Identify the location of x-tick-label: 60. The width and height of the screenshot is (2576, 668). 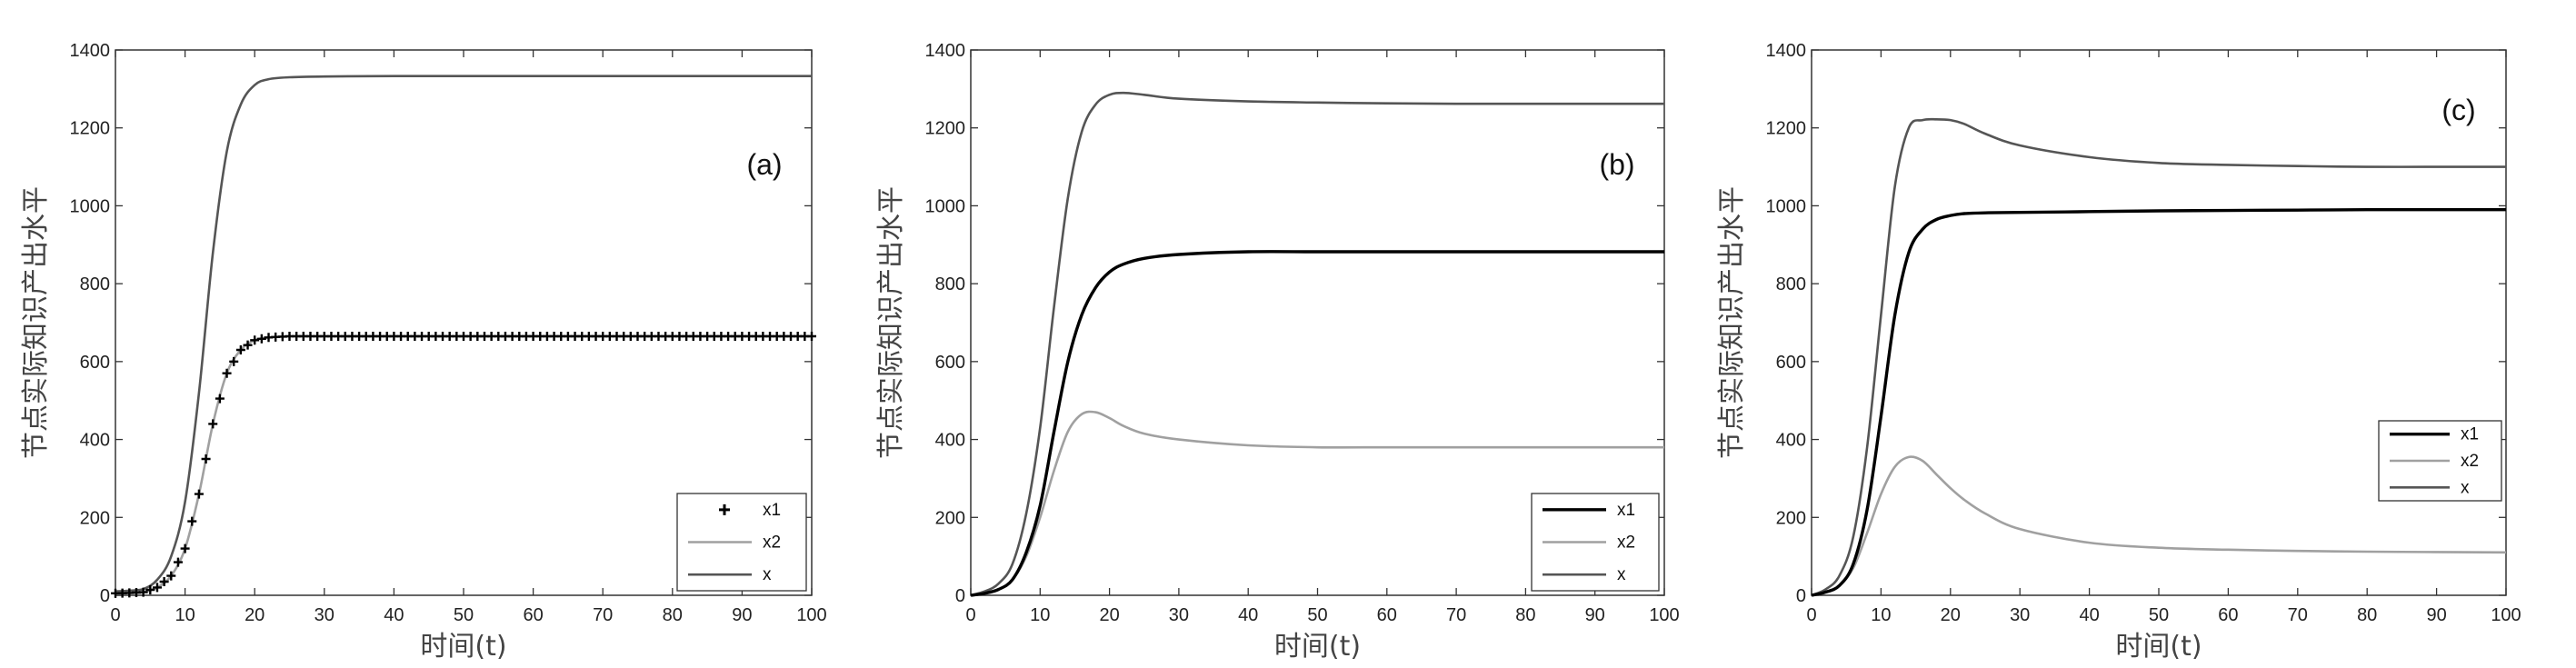
(2228, 615).